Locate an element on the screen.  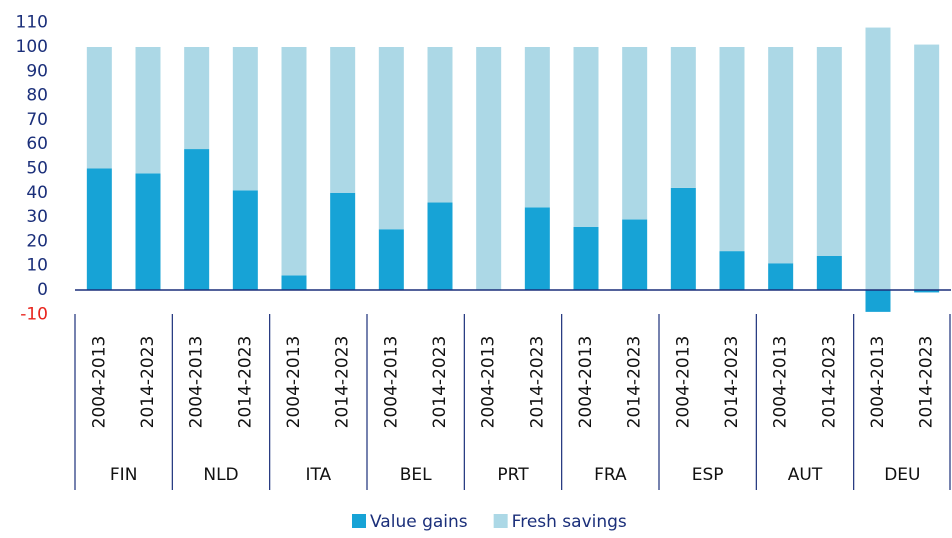
y-tick-label: 20 is located at coordinates (37, 241).